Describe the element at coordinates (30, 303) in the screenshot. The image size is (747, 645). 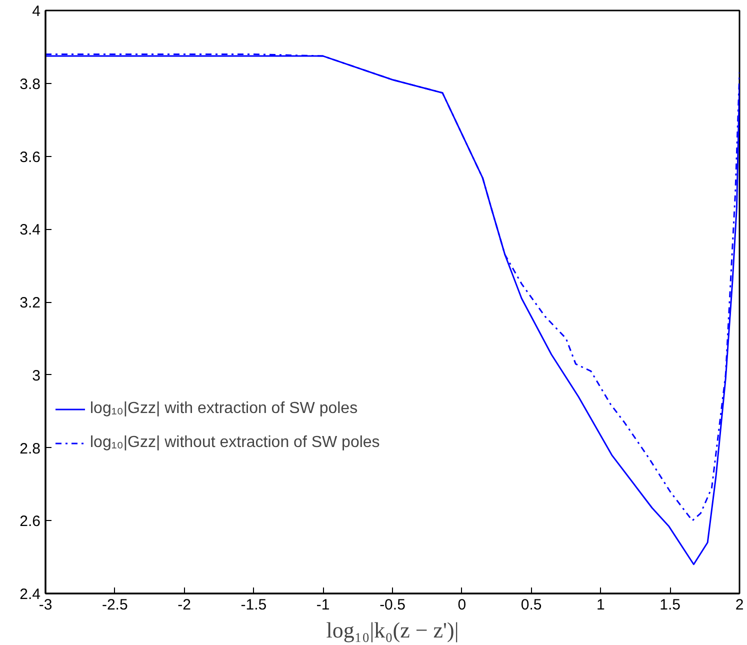
I see `y-tick-label: 3.2` at that location.